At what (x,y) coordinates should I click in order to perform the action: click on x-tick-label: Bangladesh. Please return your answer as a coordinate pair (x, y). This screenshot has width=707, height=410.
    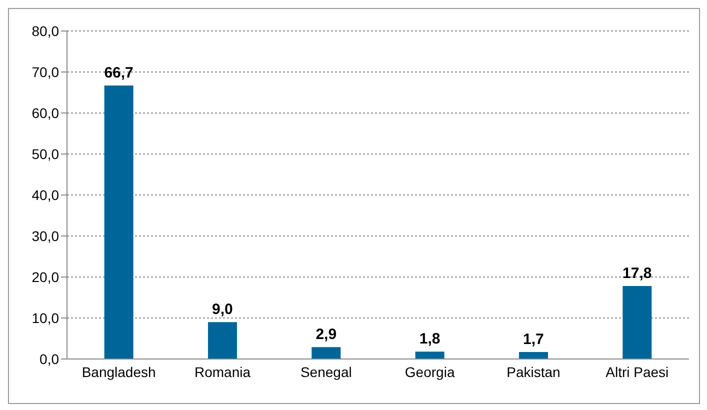
    Looking at the image, I should click on (119, 372).